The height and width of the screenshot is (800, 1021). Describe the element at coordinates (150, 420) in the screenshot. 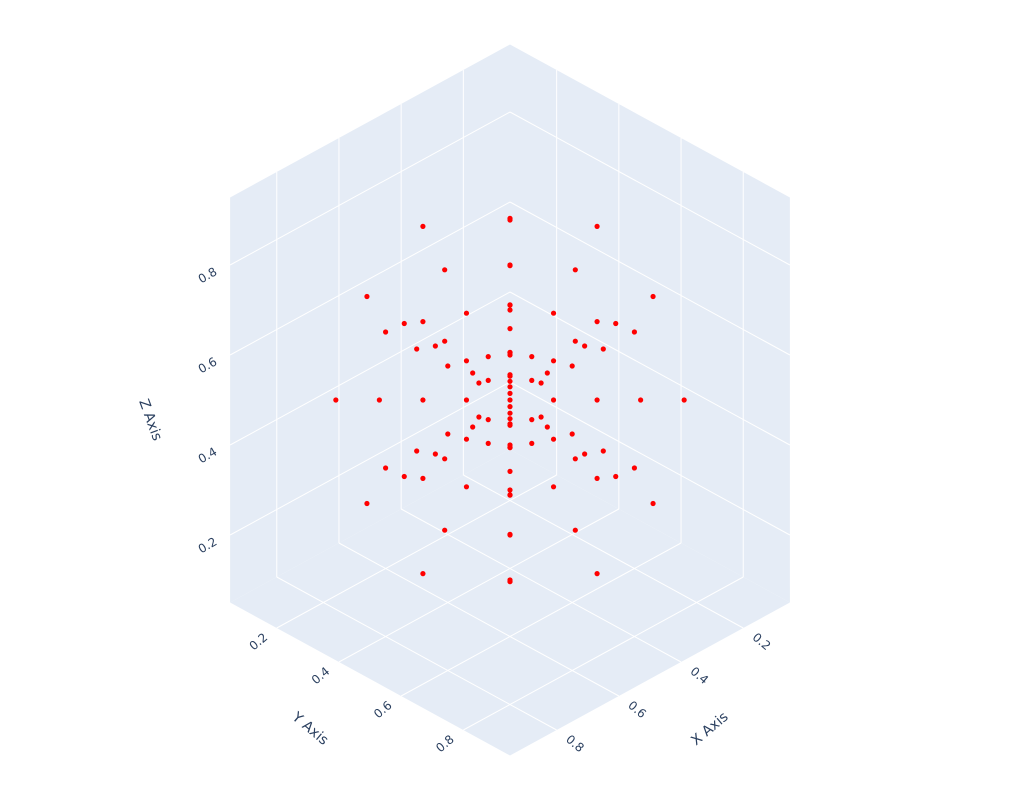

I see `z-axis-title: Z Axis` at that location.